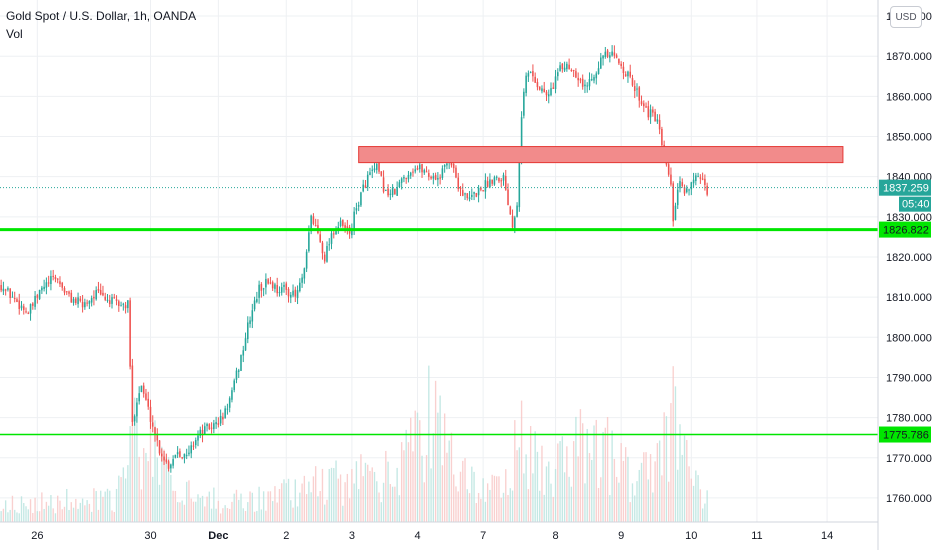 The height and width of the screenshot is (550, 932). I want to click on countdown-tag-bg, so click(915, 204).